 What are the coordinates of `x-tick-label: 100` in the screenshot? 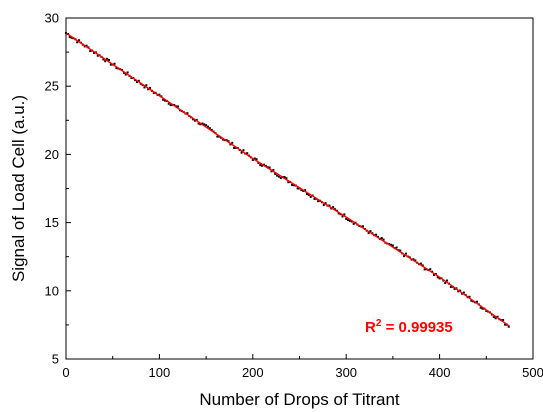 It's located at (160, 372).